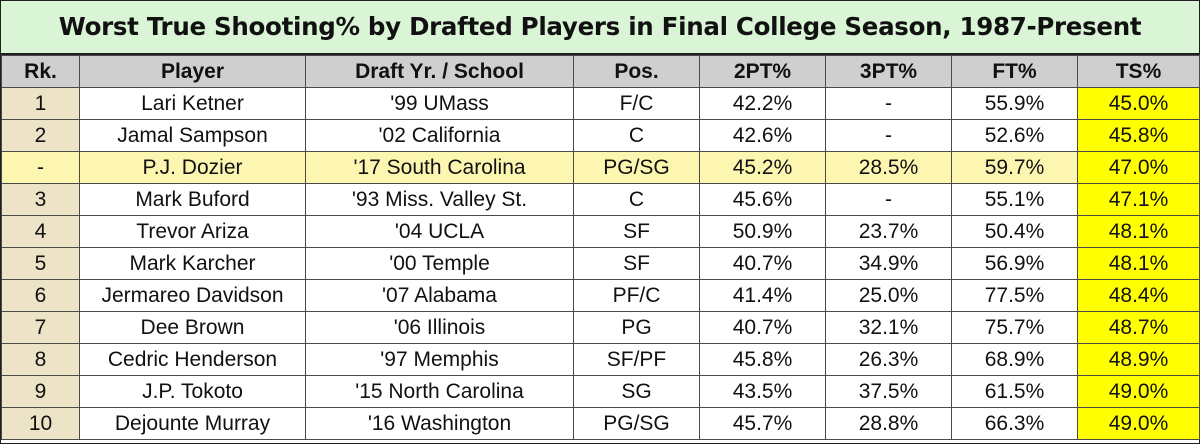 This screenshot has width=1200, height=444. I want to click on rank-cell: 3, so click(40, 199).